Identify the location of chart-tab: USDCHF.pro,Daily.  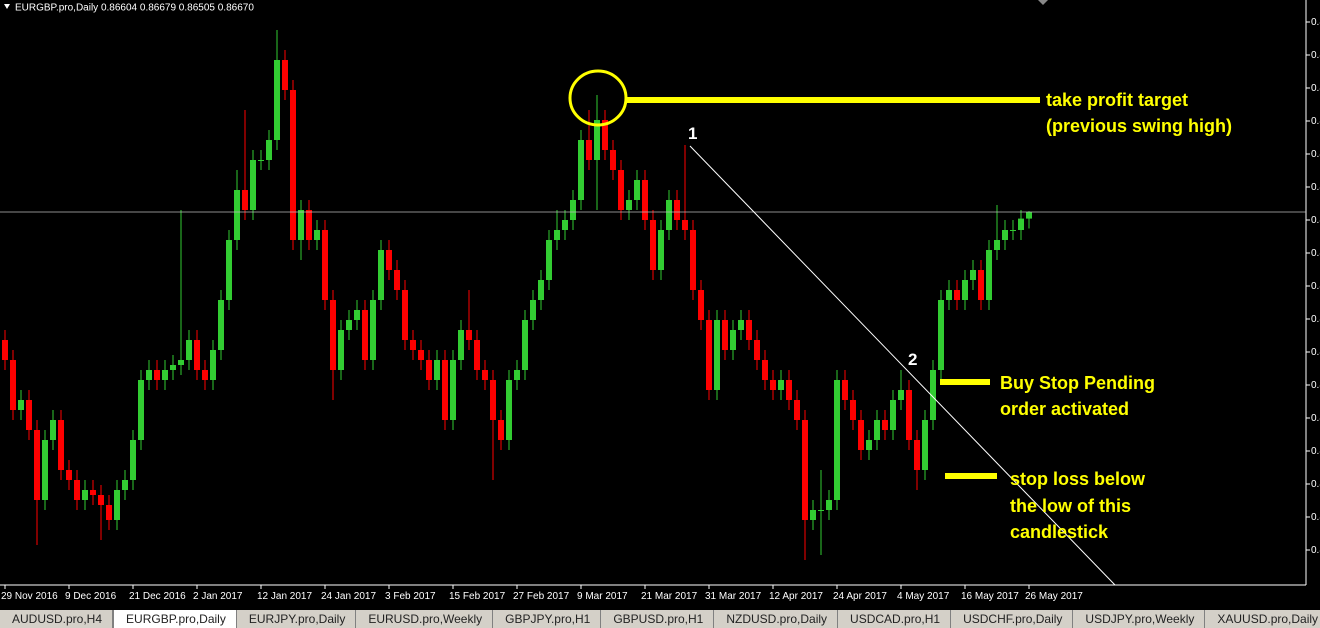
(1012, 619).